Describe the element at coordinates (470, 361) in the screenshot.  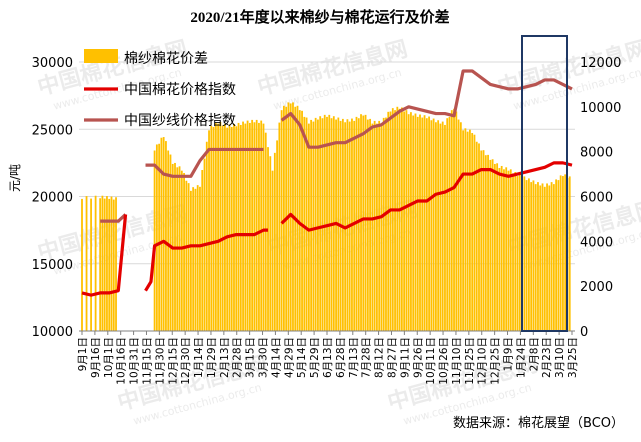
I see `x-tick-label: 11月25日` at that location.